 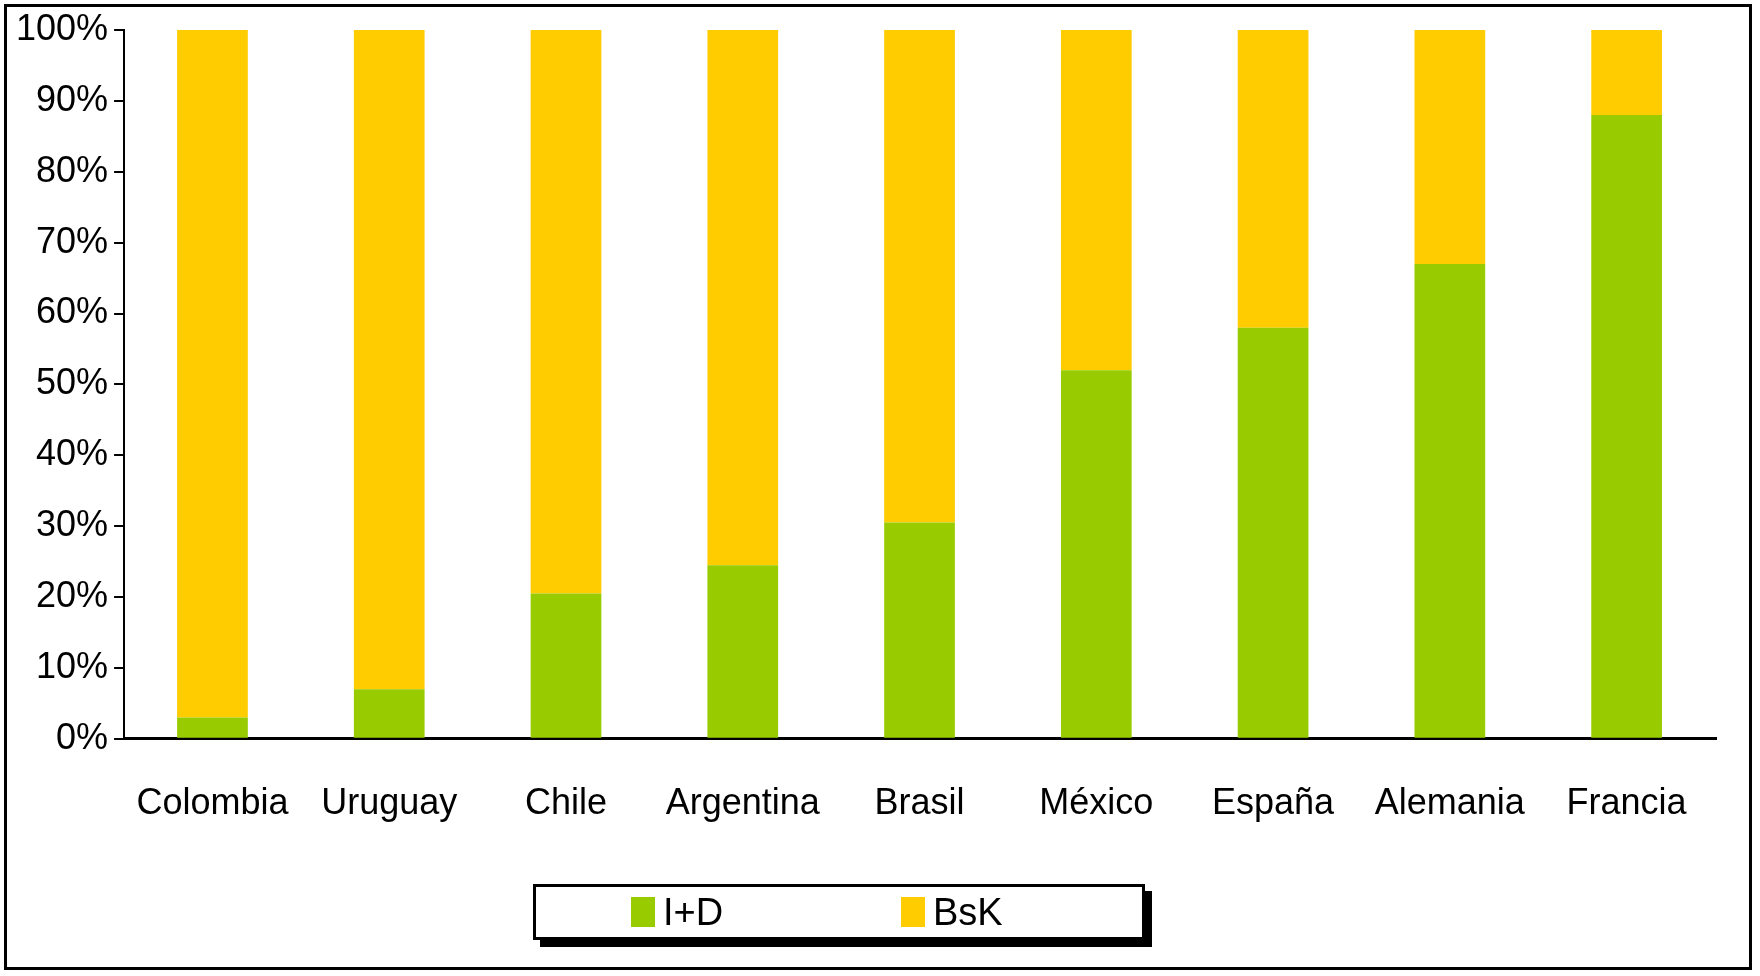 I want to click on y-tick-label: 50%, so click(x=72, y=382).